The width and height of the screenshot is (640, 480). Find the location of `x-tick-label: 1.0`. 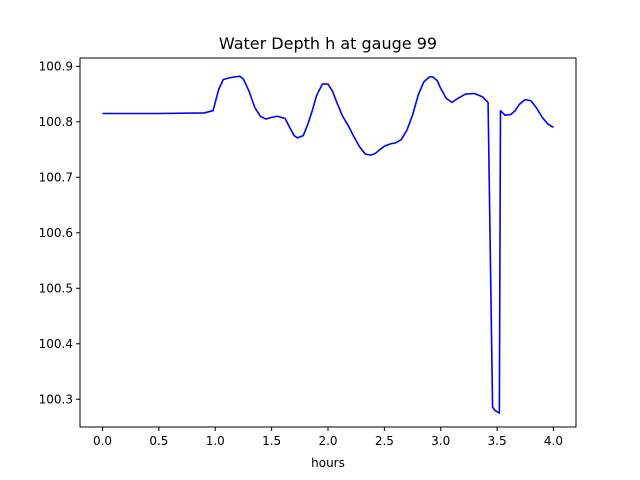

x-tick-label: 1.0 is located at coordinates (215, 441).